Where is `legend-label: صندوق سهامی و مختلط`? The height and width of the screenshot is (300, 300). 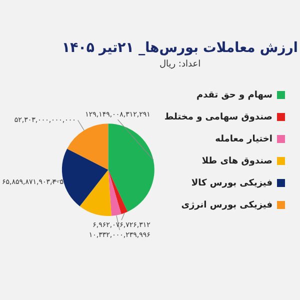
legend-label: صندوق سهامی و مختلط is located at coordinates (218, 117).